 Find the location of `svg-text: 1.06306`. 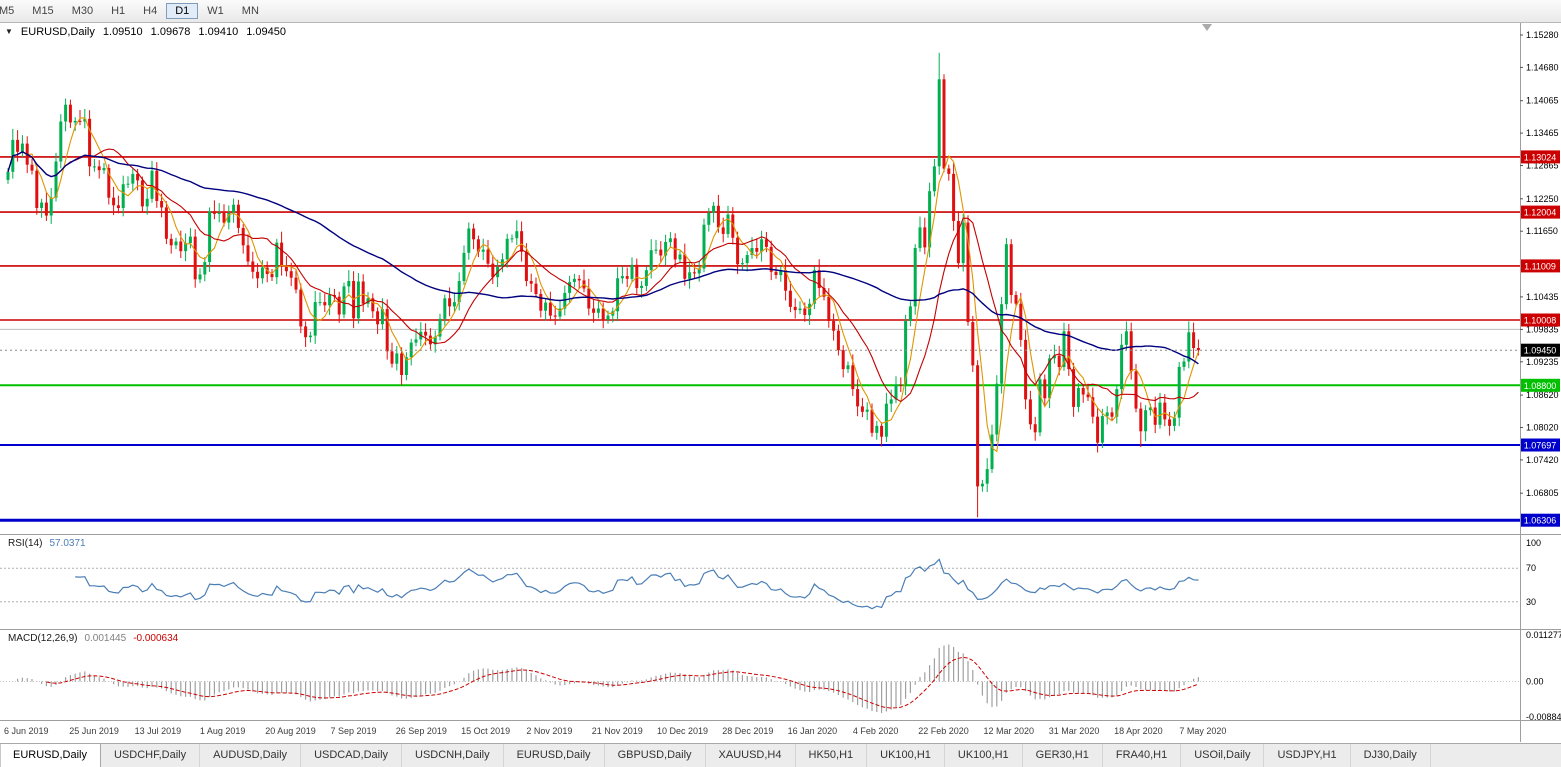

svg-text: 1.06306 is located at coordinates (1540, 521).